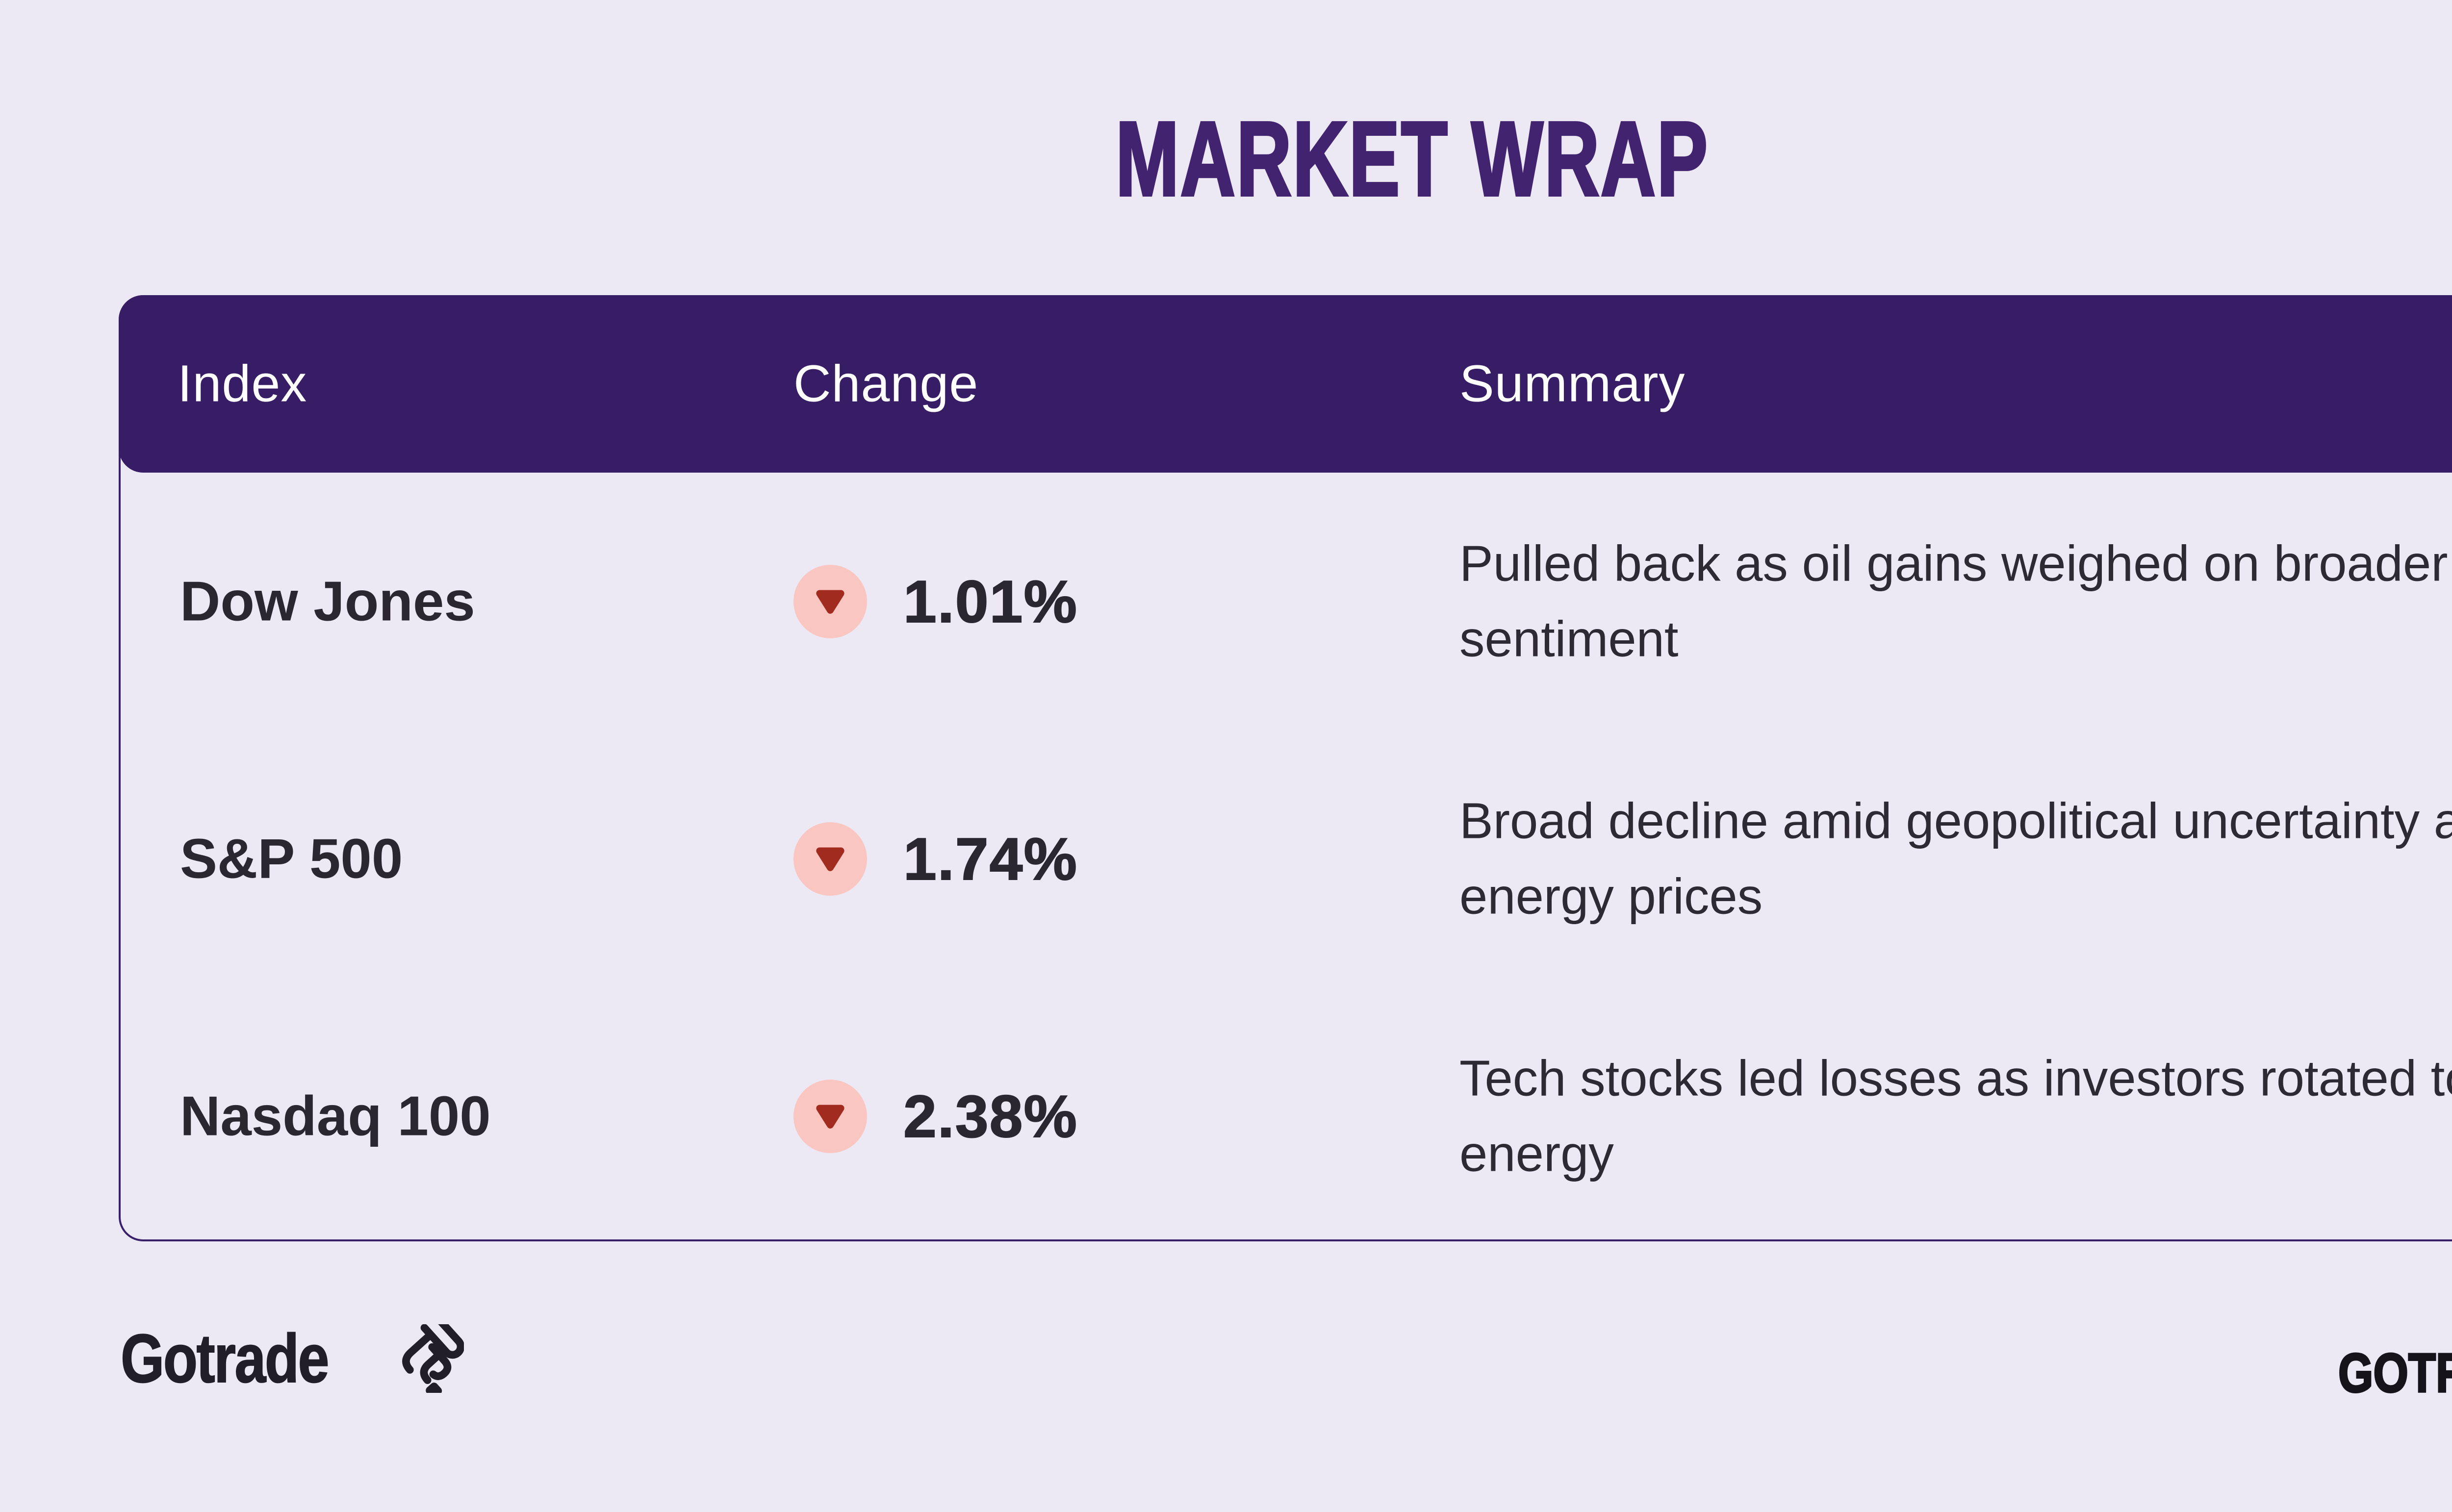  Describe the element at coordinates (1572, 383) in the screenshot. I see `column-header-summary: Summary` at that location.